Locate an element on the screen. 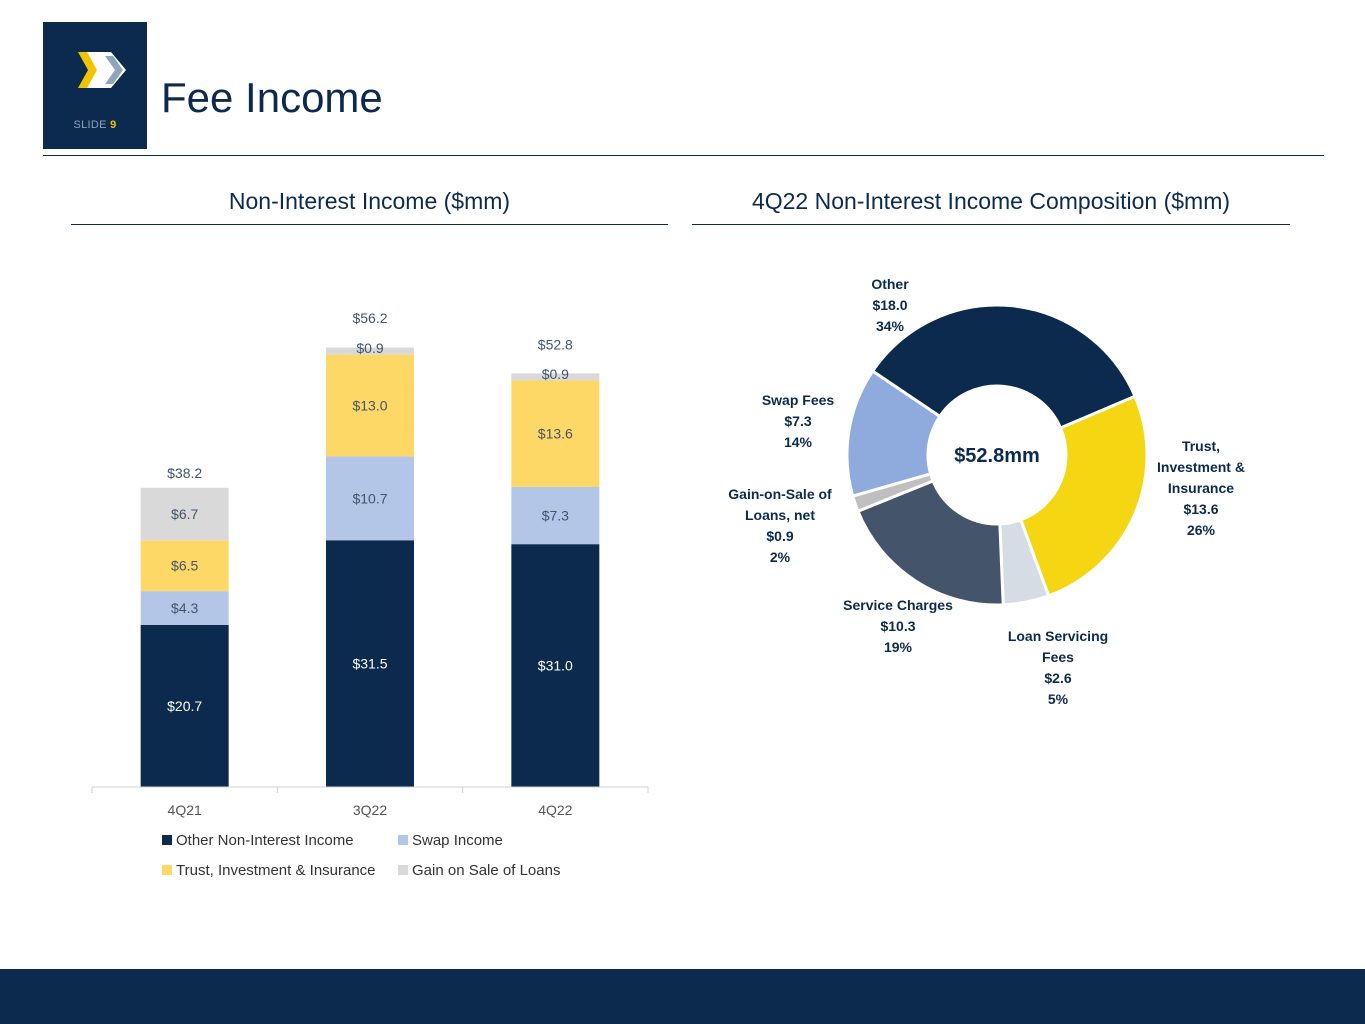 The image size is (1365, 1024). legend-label-other: Other Non-Interest Income is located at coordinates (265, 840).